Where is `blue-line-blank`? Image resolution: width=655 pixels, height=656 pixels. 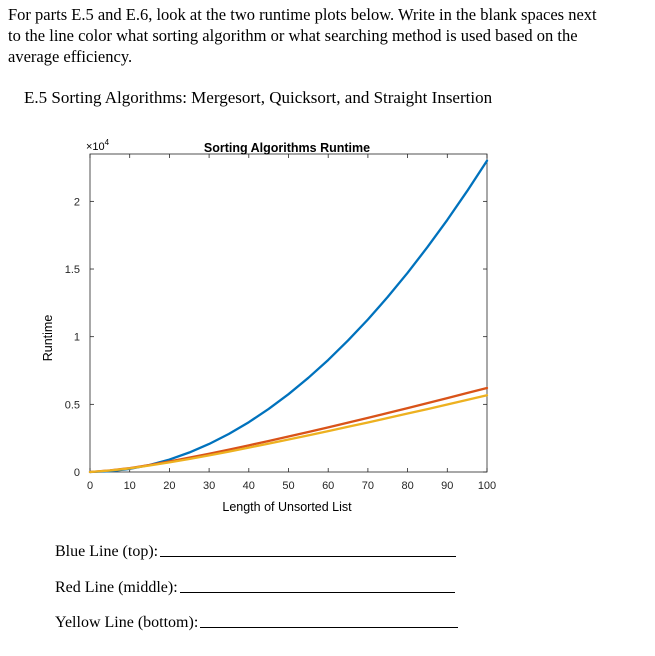 blue-line-blank is located at coordinates (308, 556).